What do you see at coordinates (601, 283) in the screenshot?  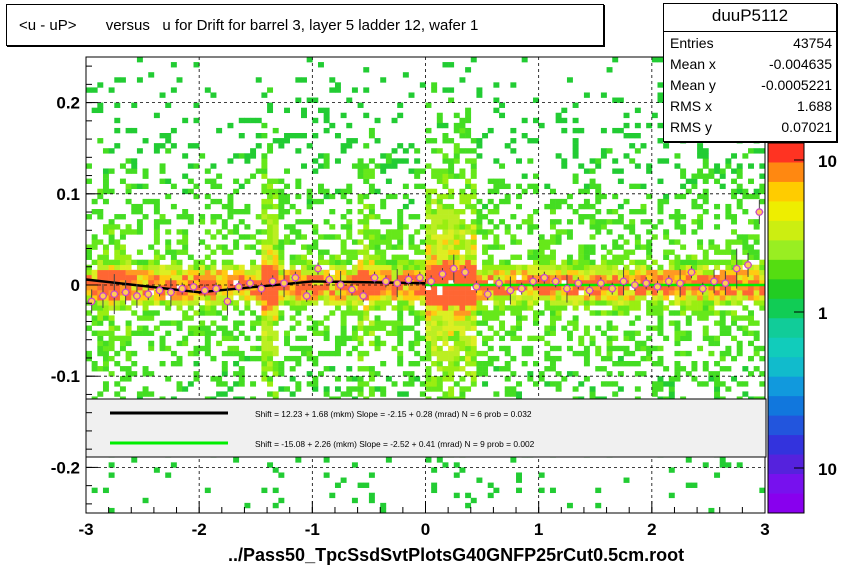 I see `profile-marker` at bounding box center [601, 283].